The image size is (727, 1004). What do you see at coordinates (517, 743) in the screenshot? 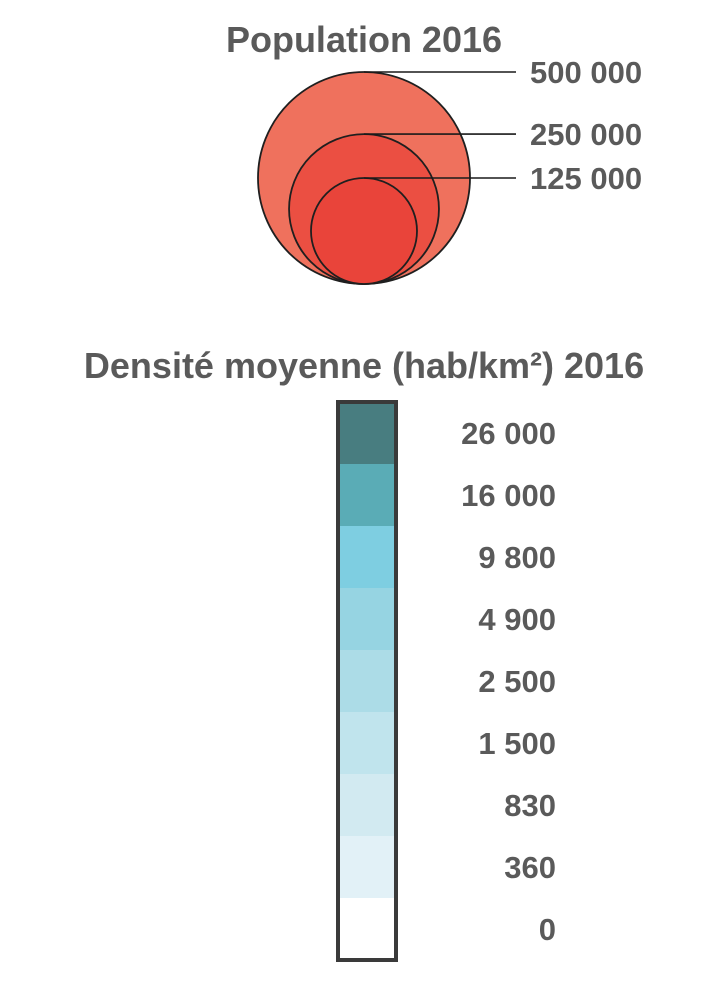
I see `density-class-label: 1 500` at bounding box center [517, 743].